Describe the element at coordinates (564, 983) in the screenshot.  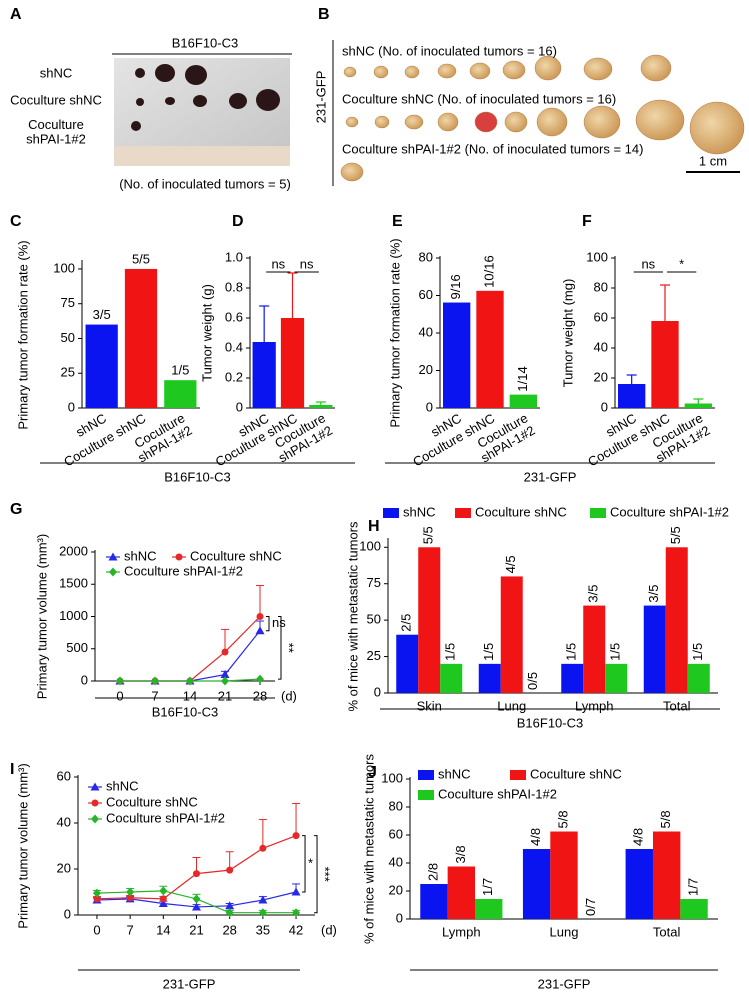
I see `group-label: 231-GFP` at that location.